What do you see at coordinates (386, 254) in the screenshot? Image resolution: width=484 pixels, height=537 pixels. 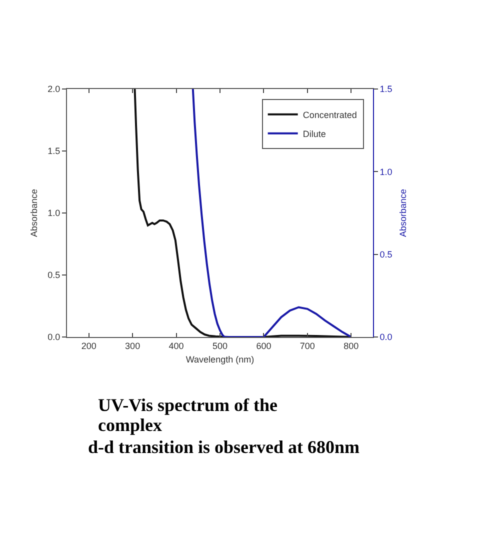 I see `y2-tick-label: 0.5` at bounding box center [386, 254].